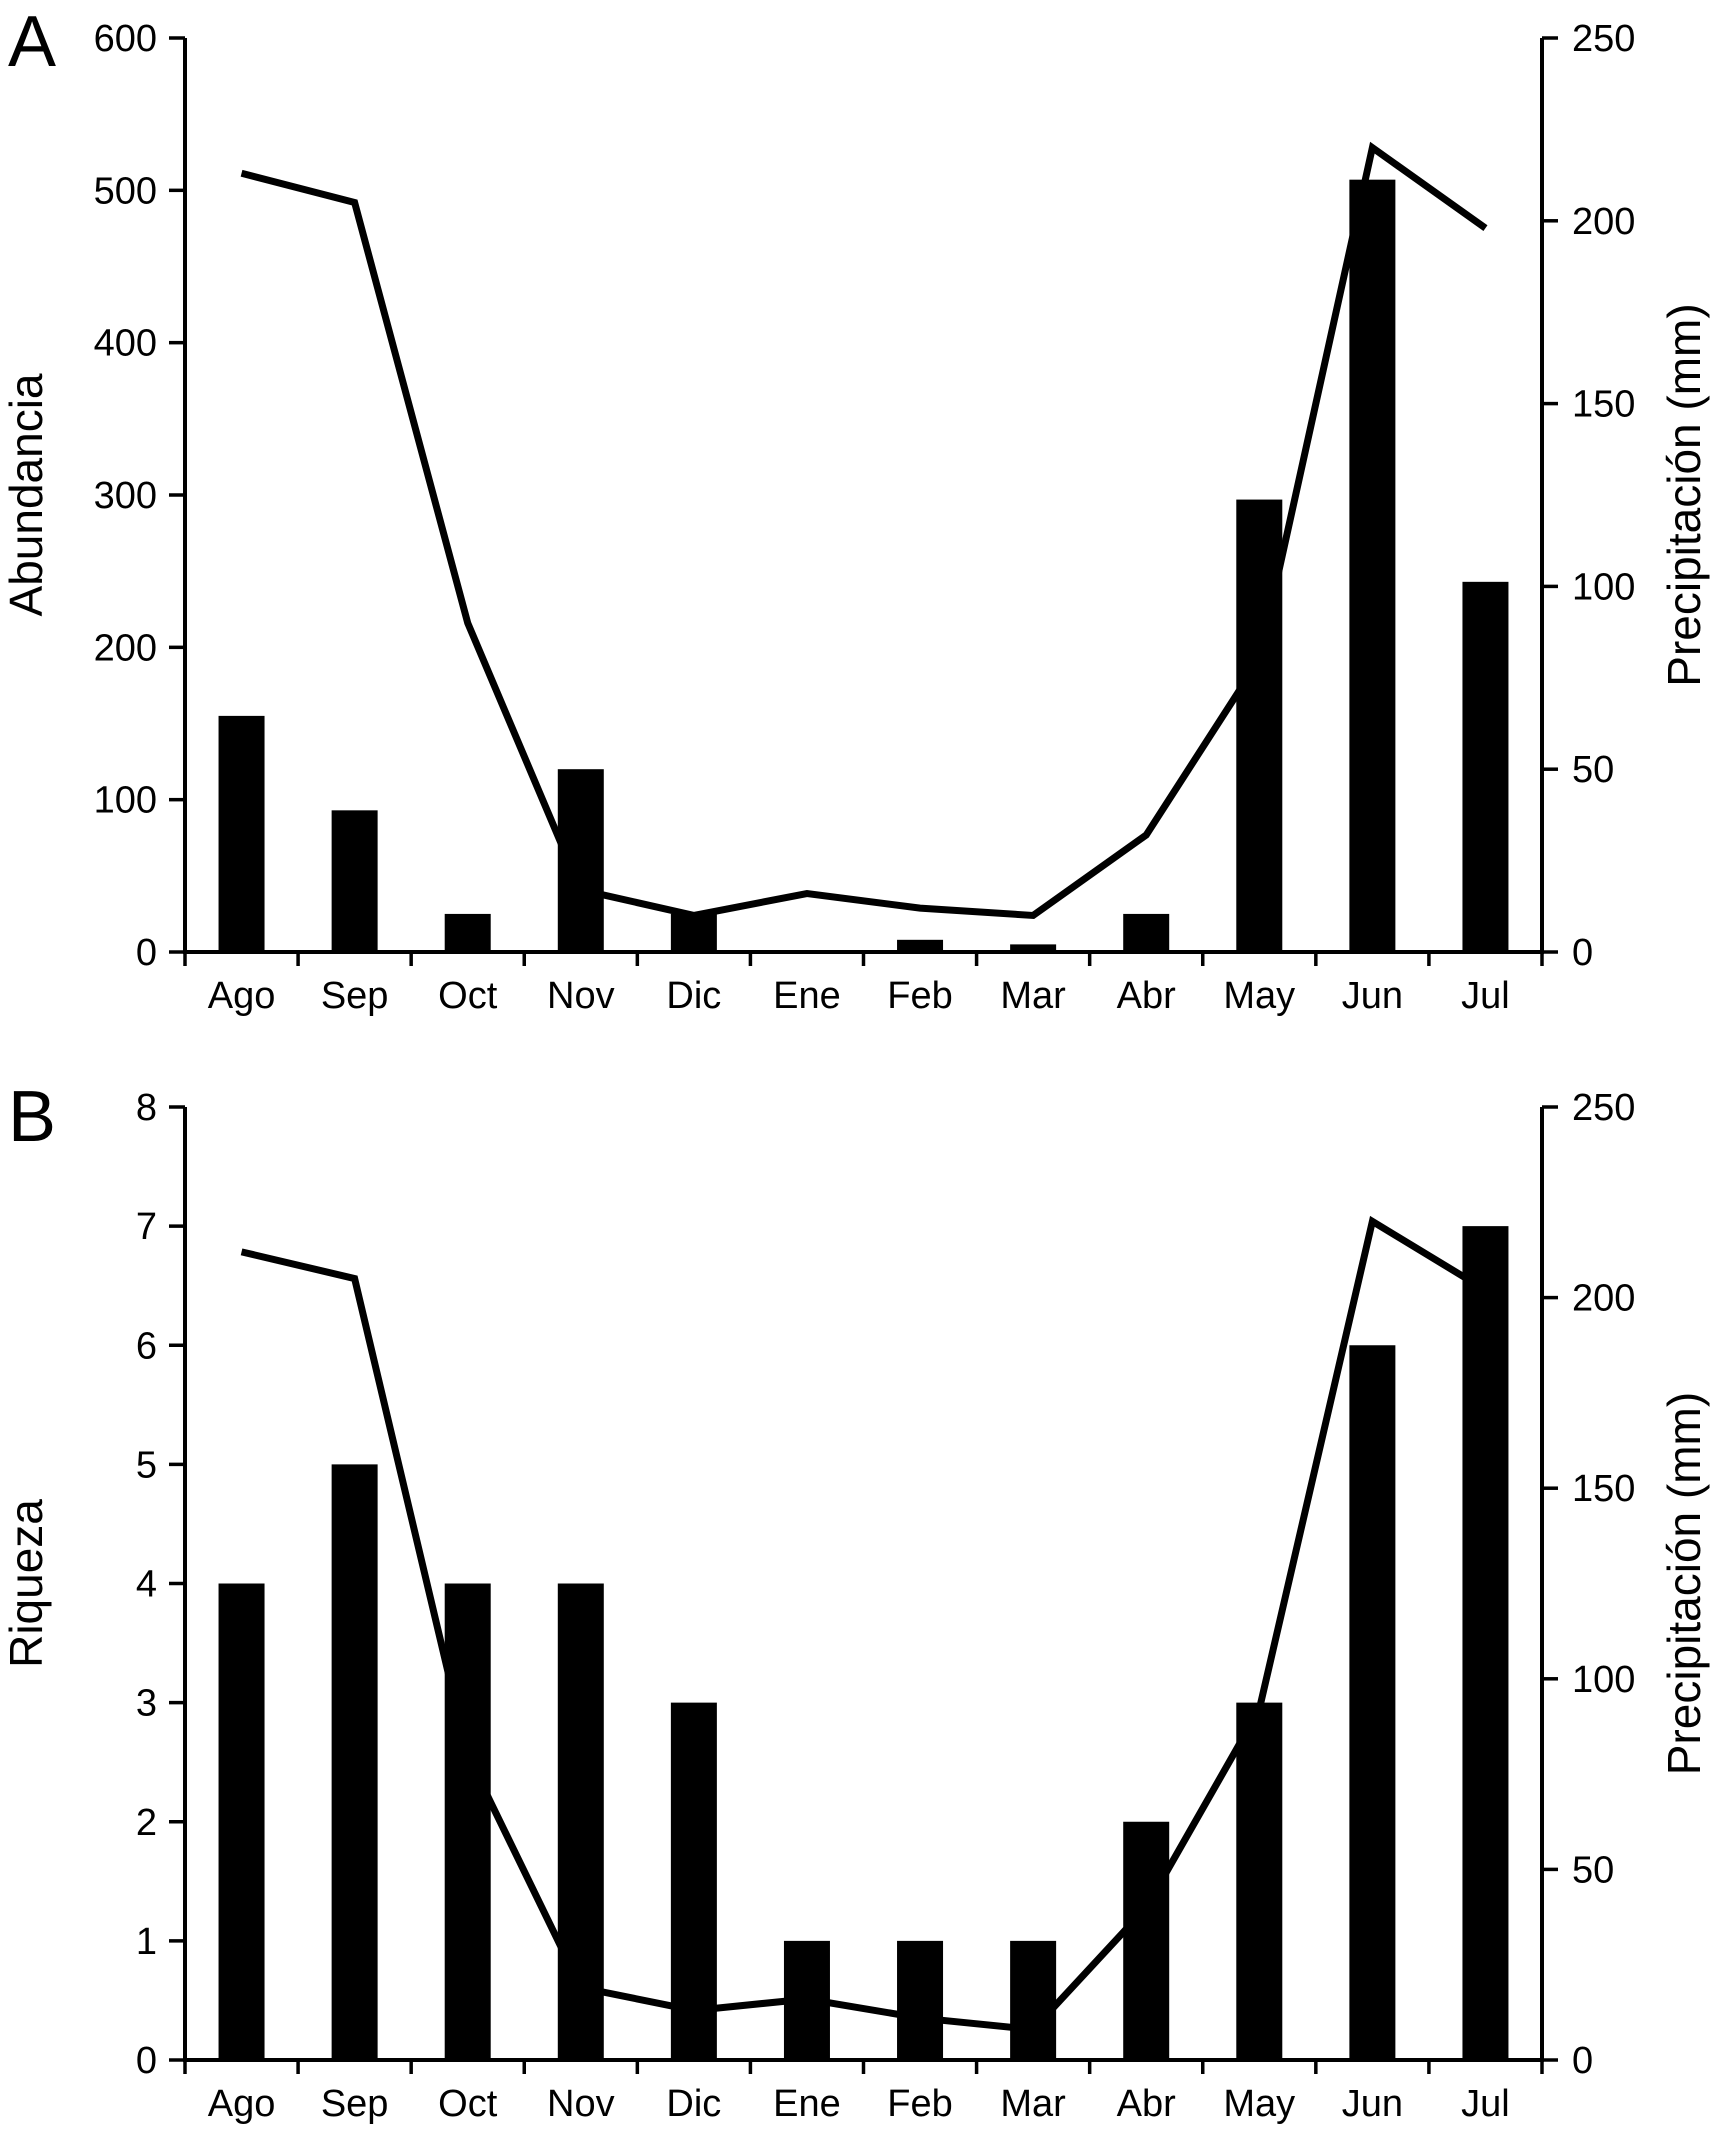  Describe the element at coordinates (125, 191) in the screenshot. I see `svg-text: 500` at that location.